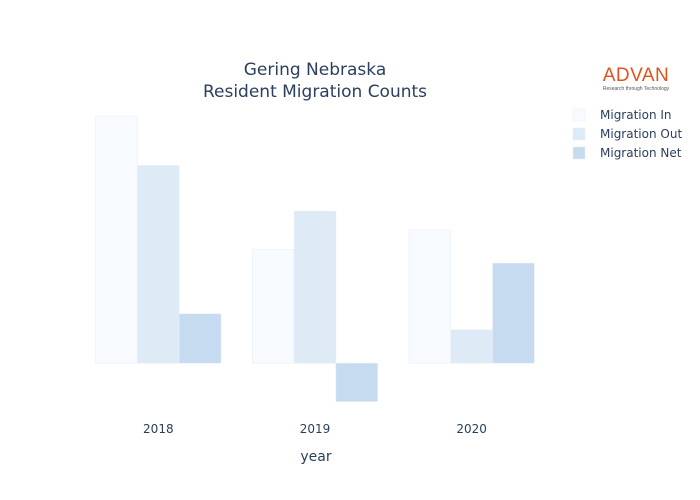 This screenshot has height=500, width=700. I want to click on bar-migration-out-2020, so click(471, 346).